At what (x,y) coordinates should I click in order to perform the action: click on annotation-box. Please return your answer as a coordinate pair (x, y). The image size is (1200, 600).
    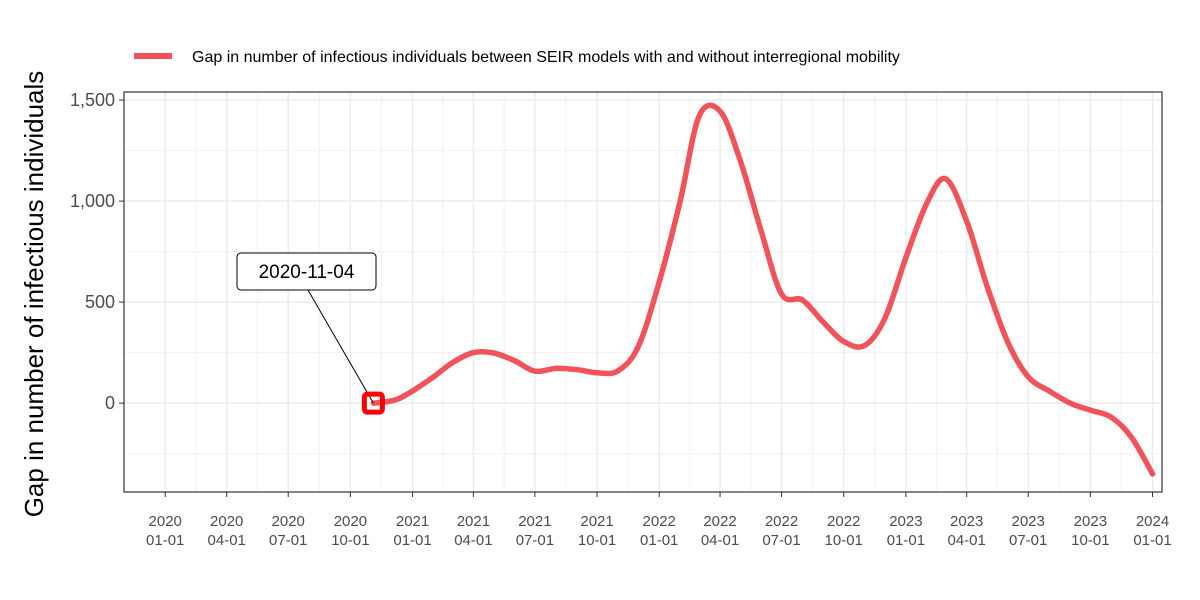
    Looking at the image, I should click on (306, 271).